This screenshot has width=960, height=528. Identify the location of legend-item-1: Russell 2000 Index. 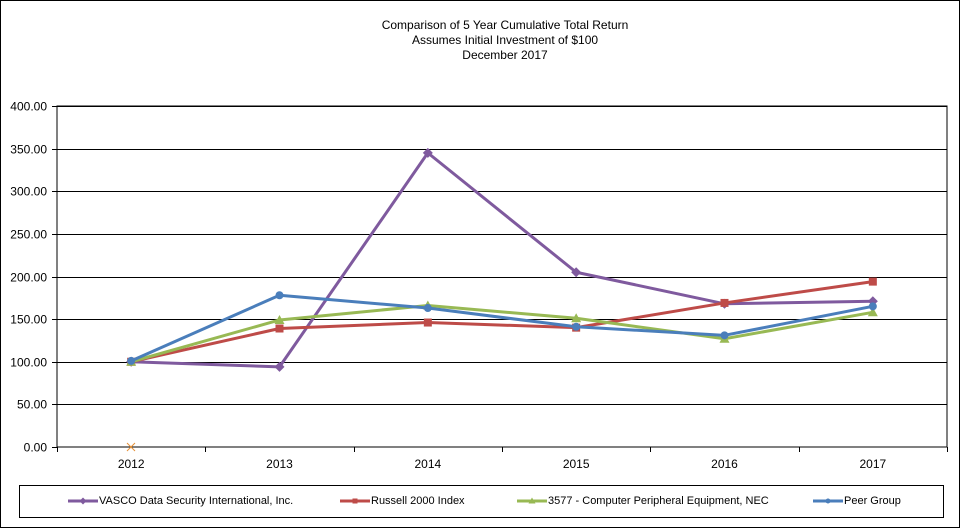
(402, 501).